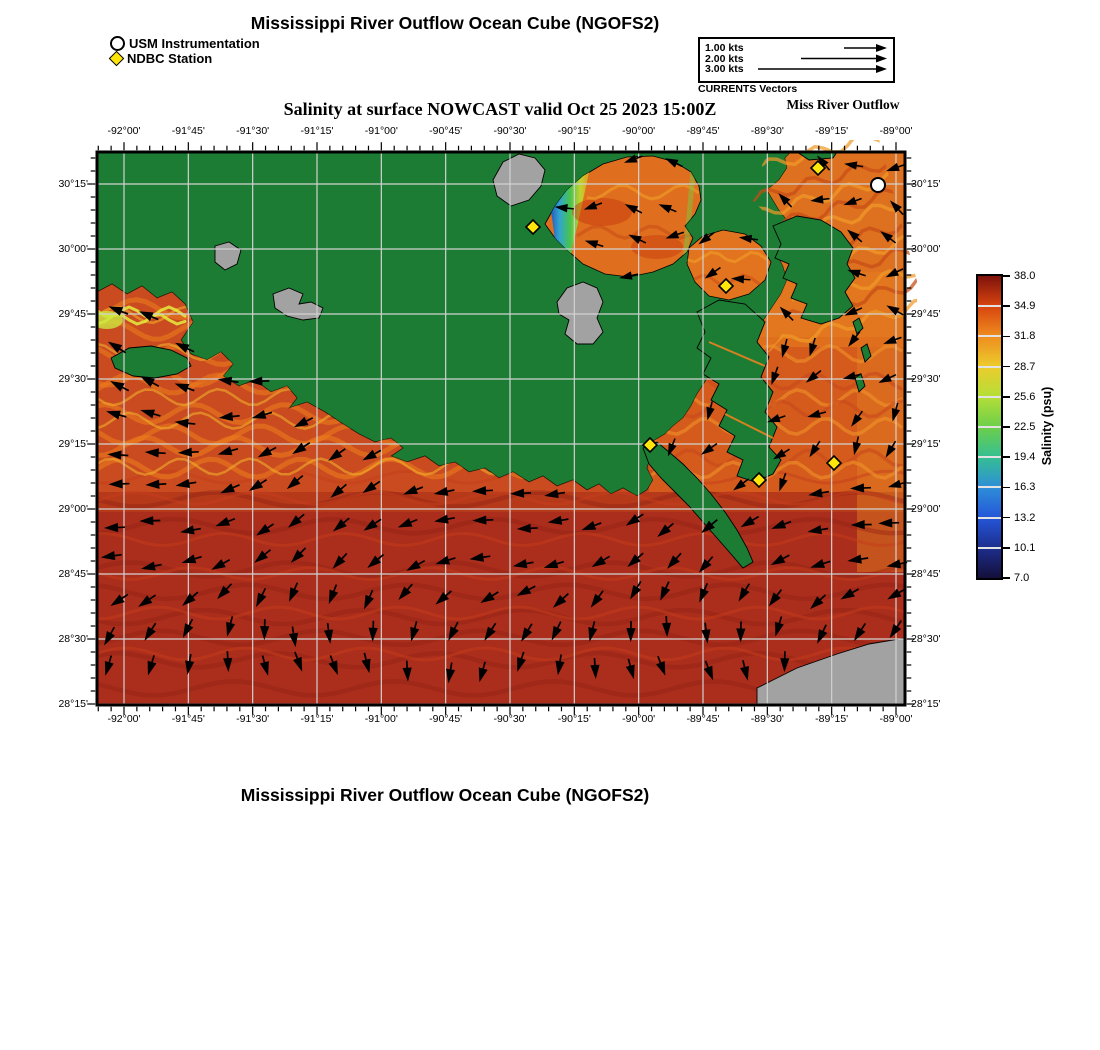 The height and width of the screenshot is (1050, 1100). Describe the element at coordinates (1025, 336) in the screenshot. I see `colorbar-tick-label: 31.8` at that location.